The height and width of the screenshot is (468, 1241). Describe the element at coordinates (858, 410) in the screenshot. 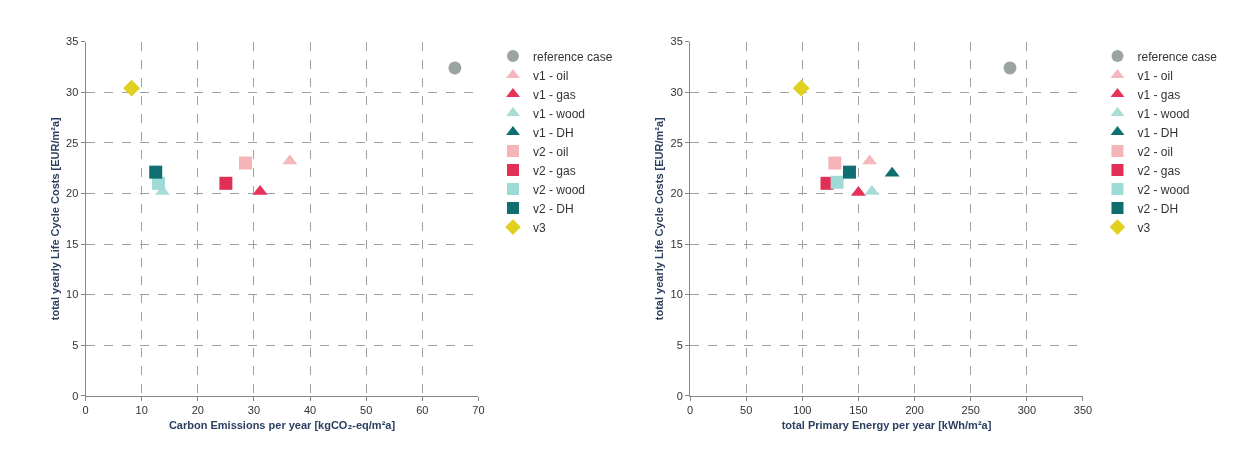

I see `x-tick-label: 150` at that location.